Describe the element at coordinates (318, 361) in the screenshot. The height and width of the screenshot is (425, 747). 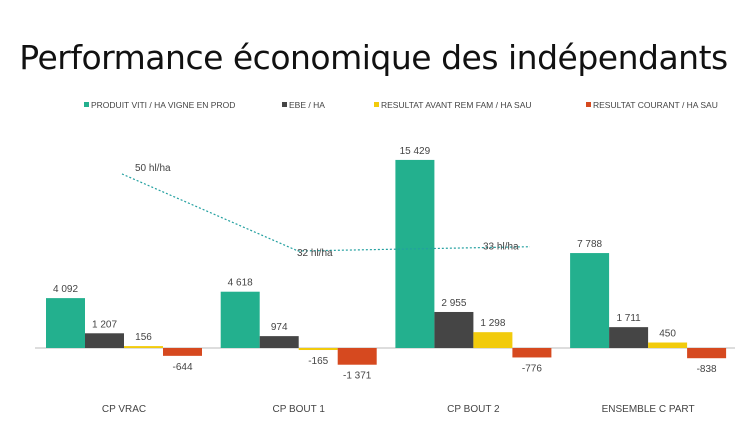
I see `data-label: -165` at that location.